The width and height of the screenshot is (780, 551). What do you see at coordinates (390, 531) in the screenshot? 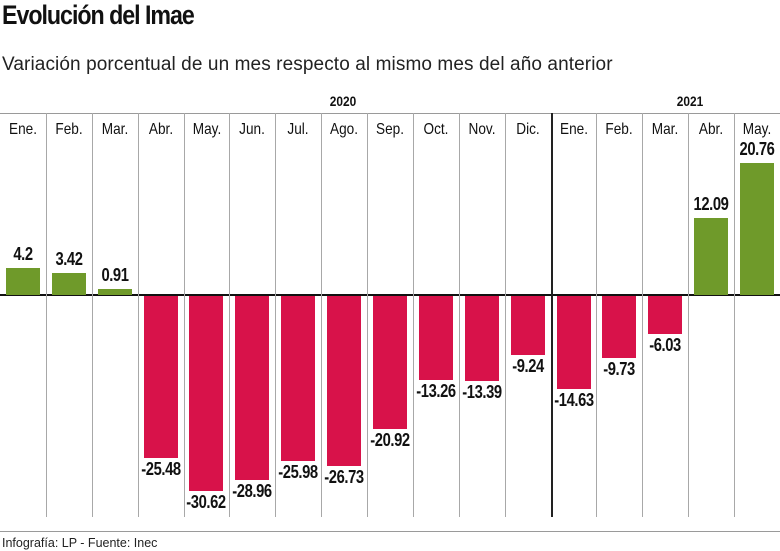
I see `footer-divider` at bounding box center [390, 531].